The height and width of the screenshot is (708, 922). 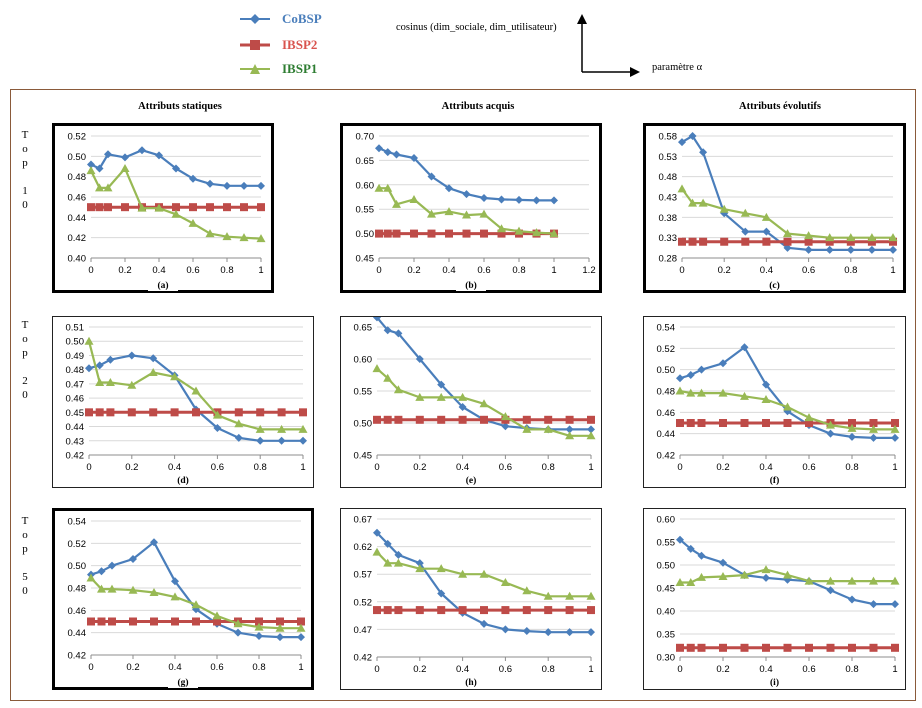 What do you see at coordinates (77, 589) in the screenshot?
I see `y-tick-label: 0.48` at bounding box center [77, 589].